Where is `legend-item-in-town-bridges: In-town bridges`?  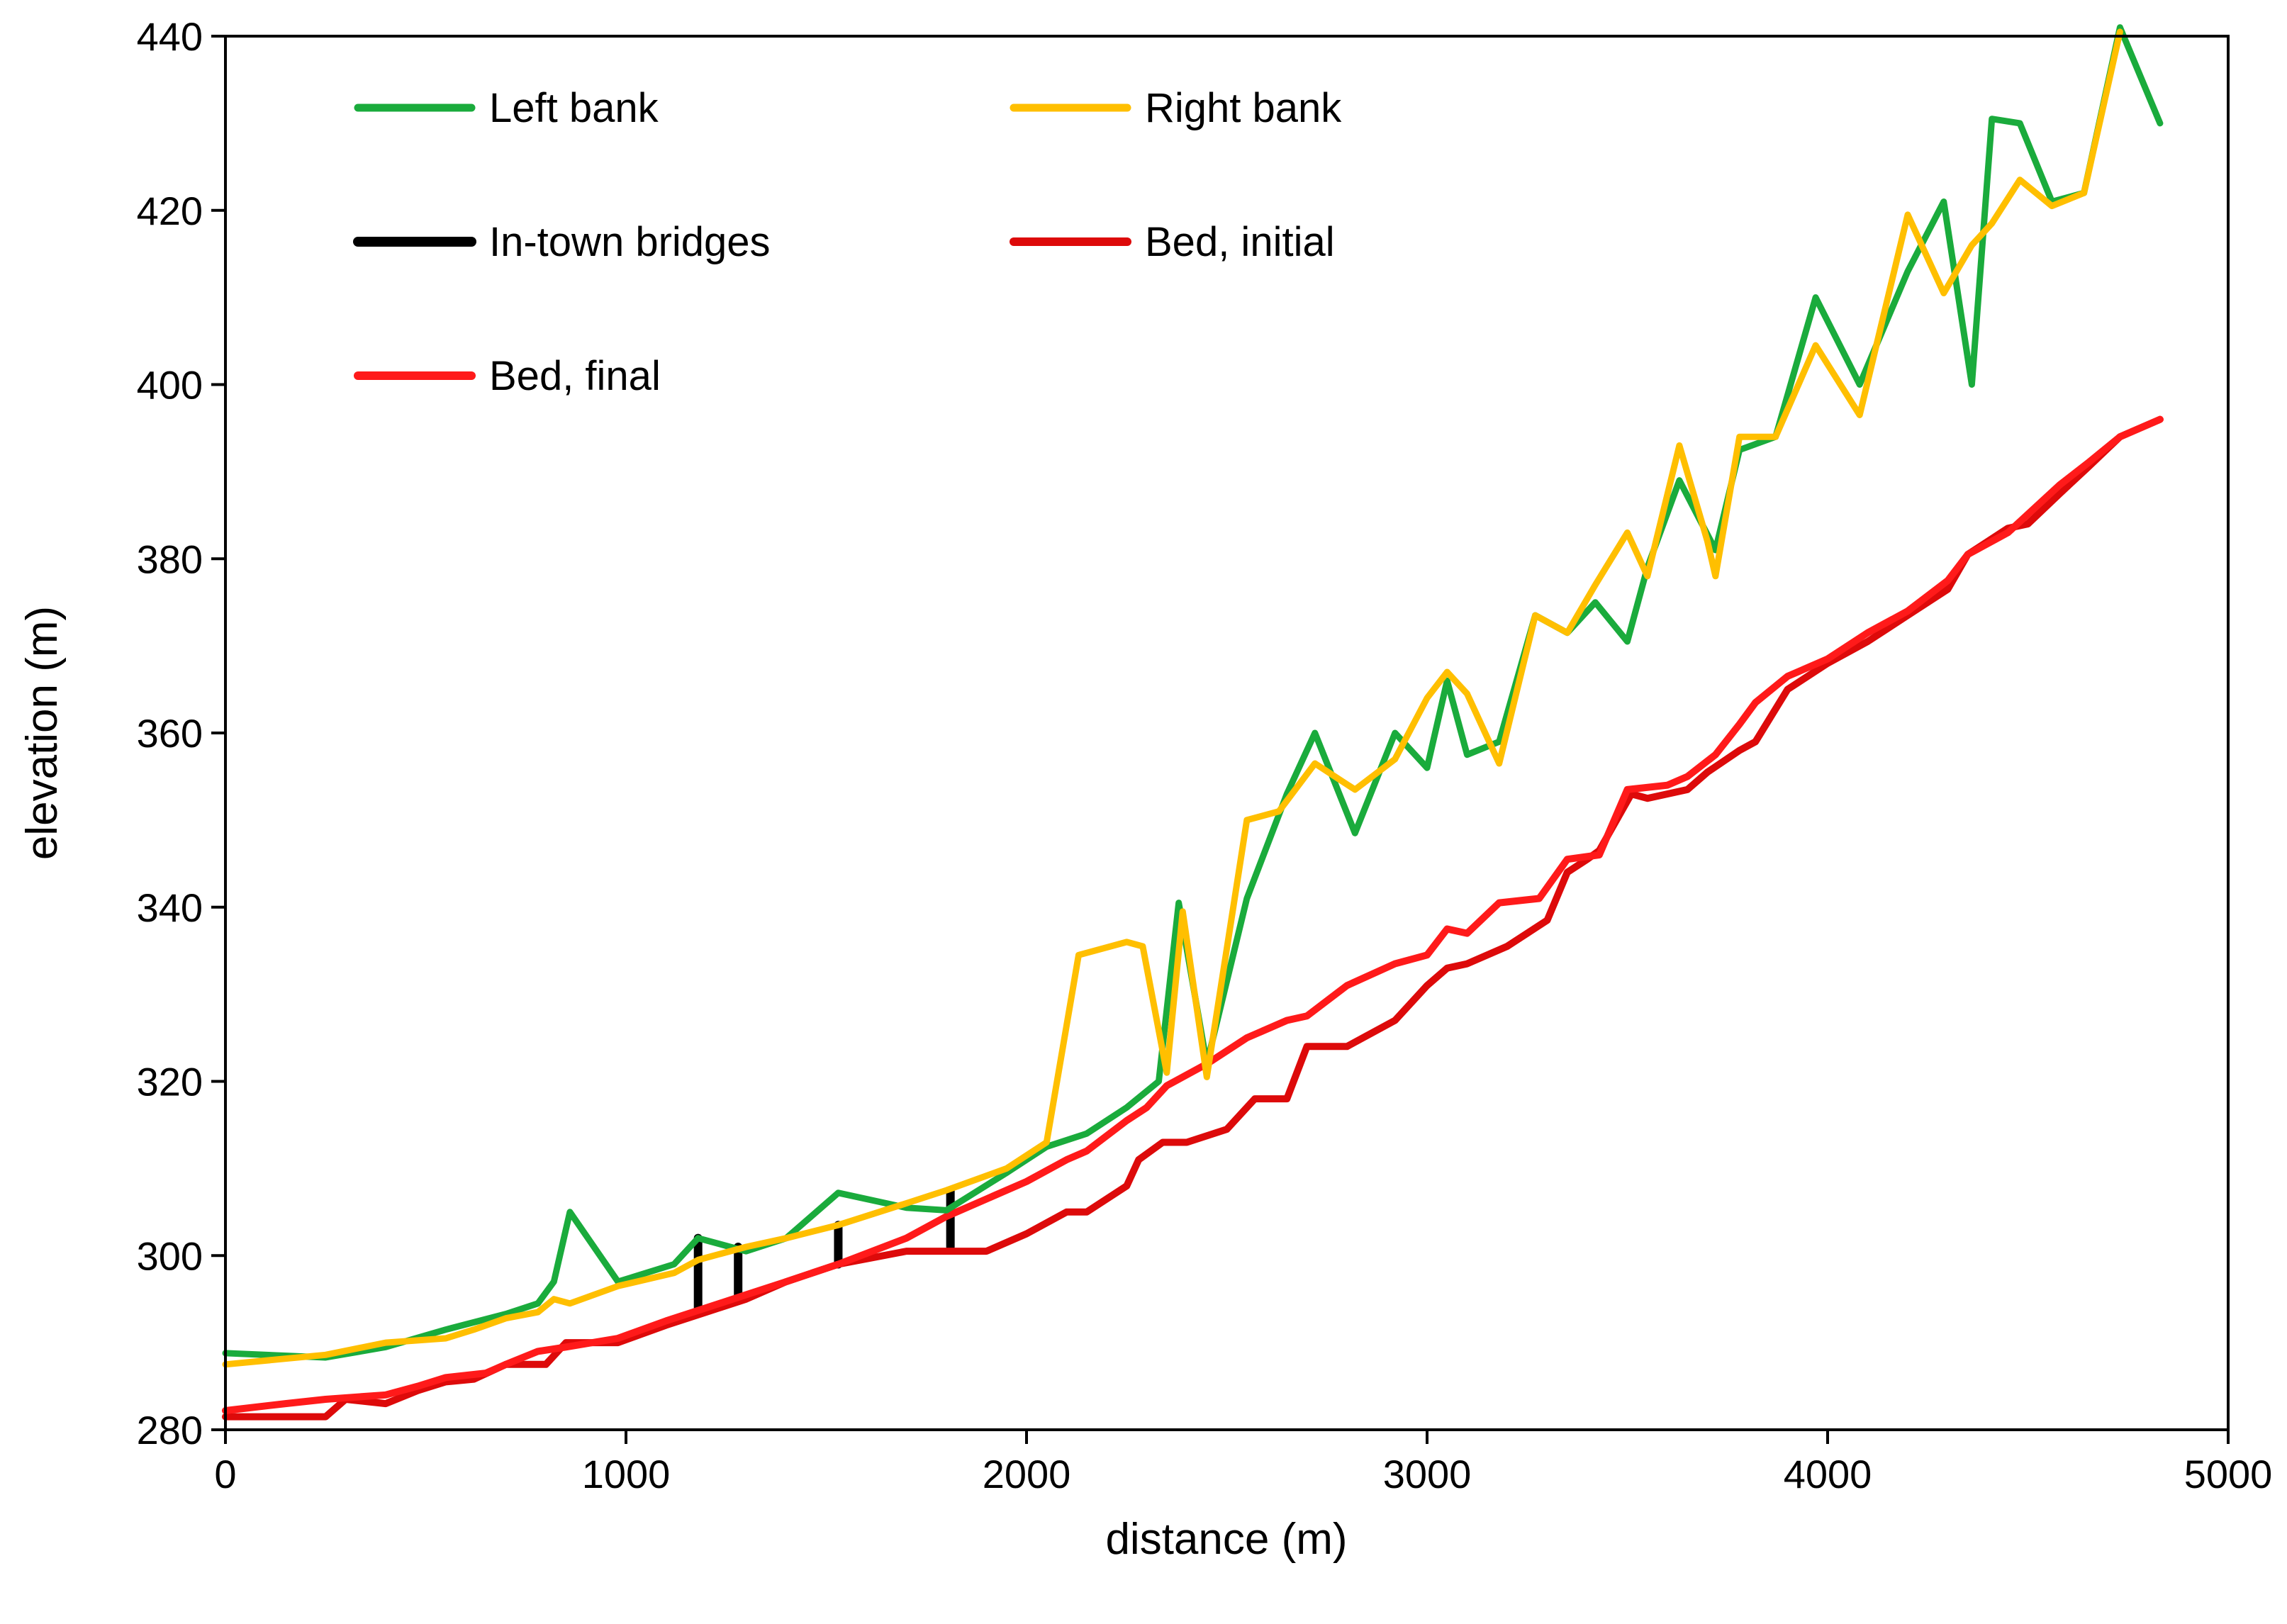 legend-item-in-town-bridges: In-town bridges is located at coordinates (562, 242).